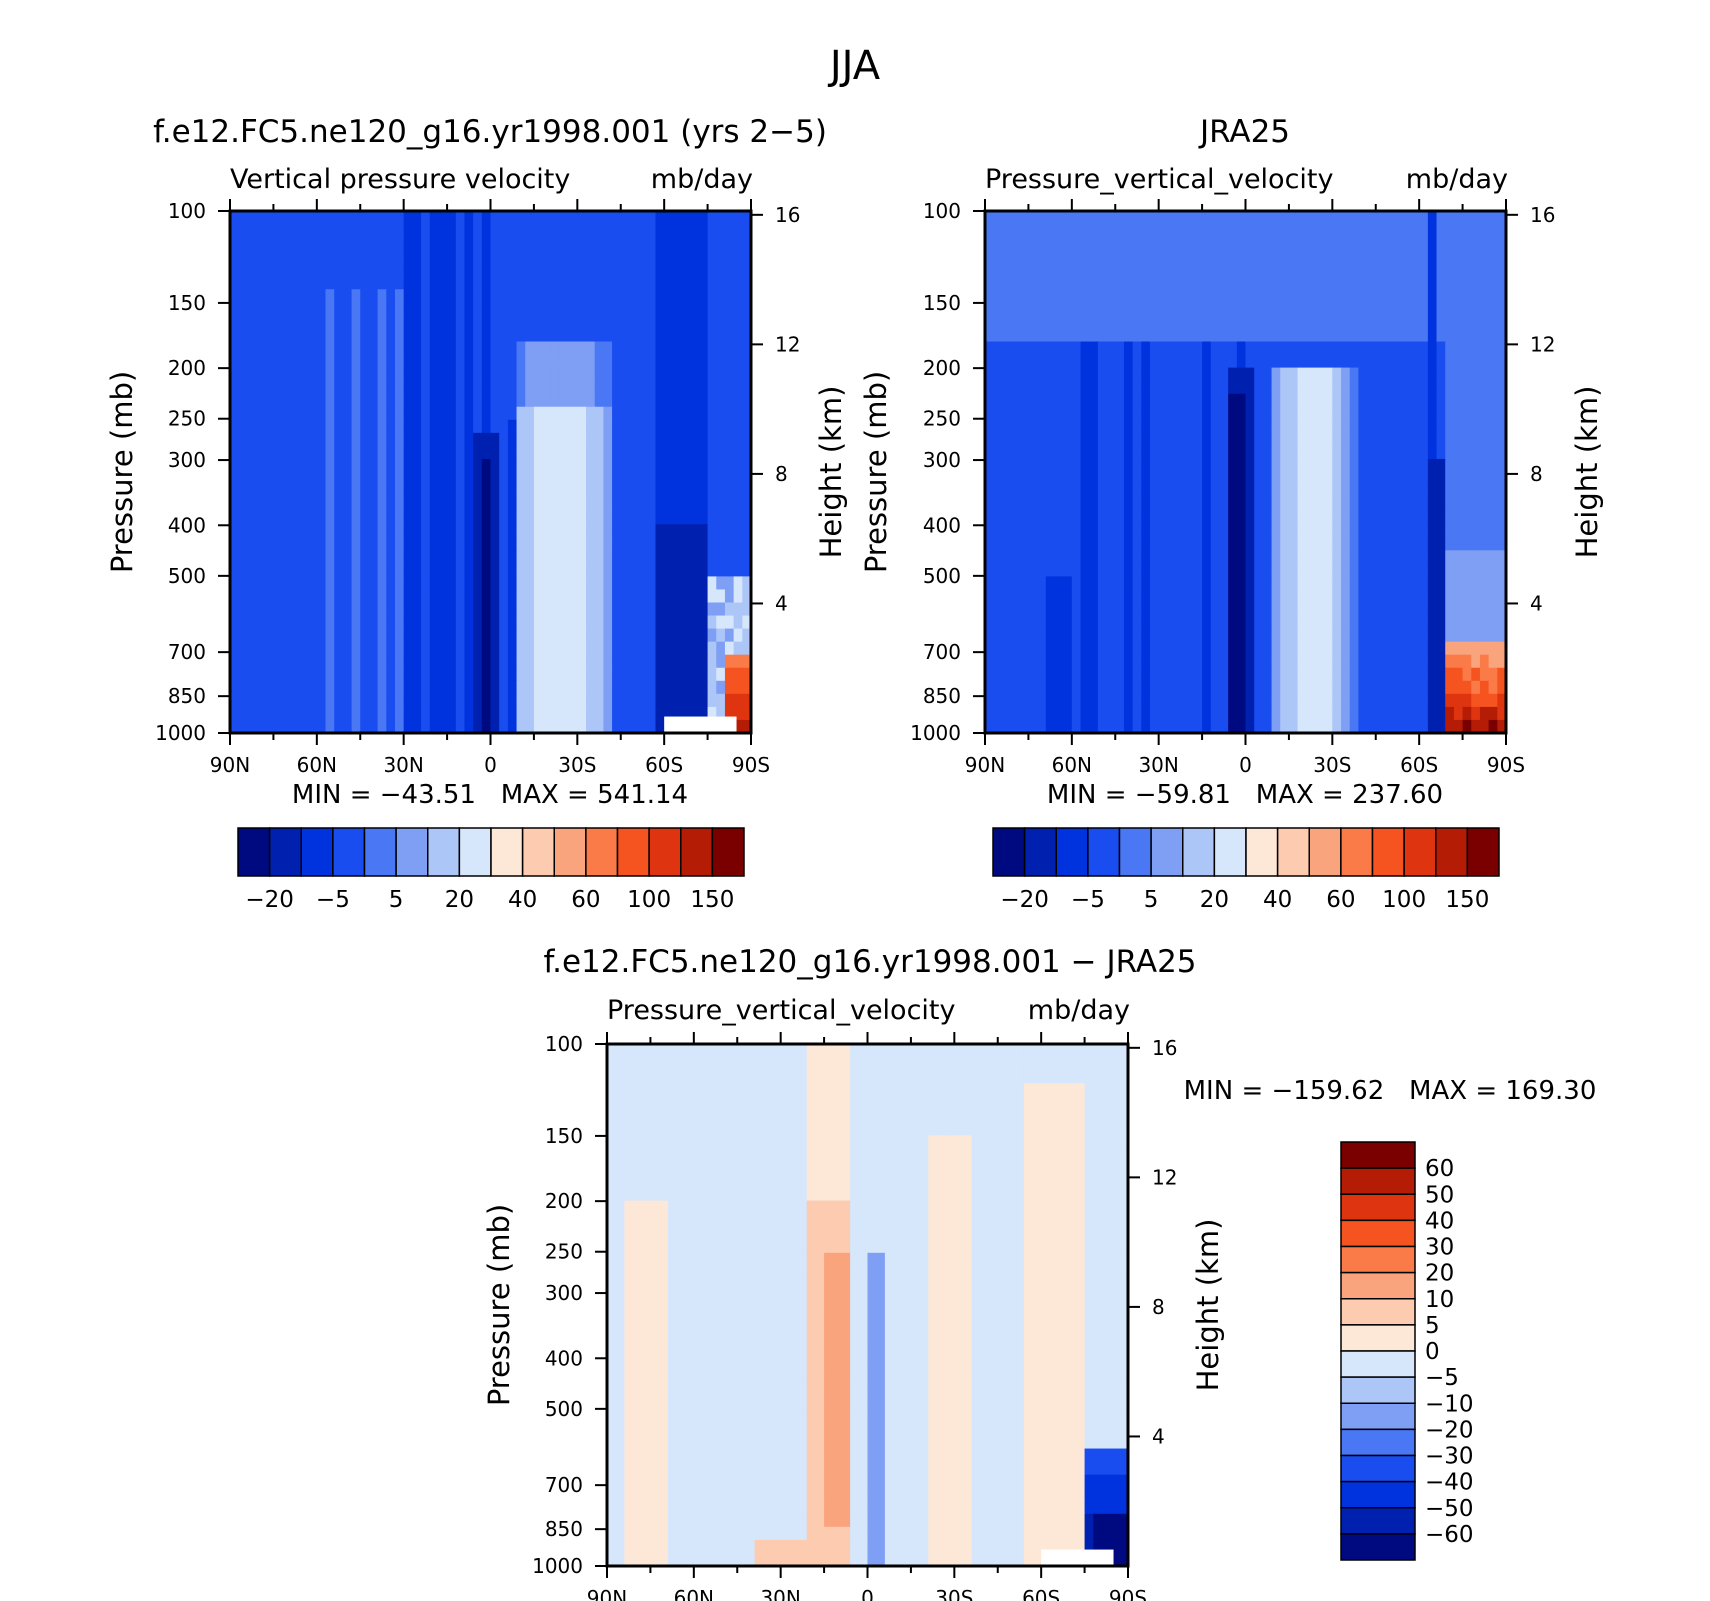  What do you see at coordinates (1245, 795) in the screenshot?
I see `min-max-stats: MIN = −59.81 MAX = 237.60` at bounding box center [1245, 795].